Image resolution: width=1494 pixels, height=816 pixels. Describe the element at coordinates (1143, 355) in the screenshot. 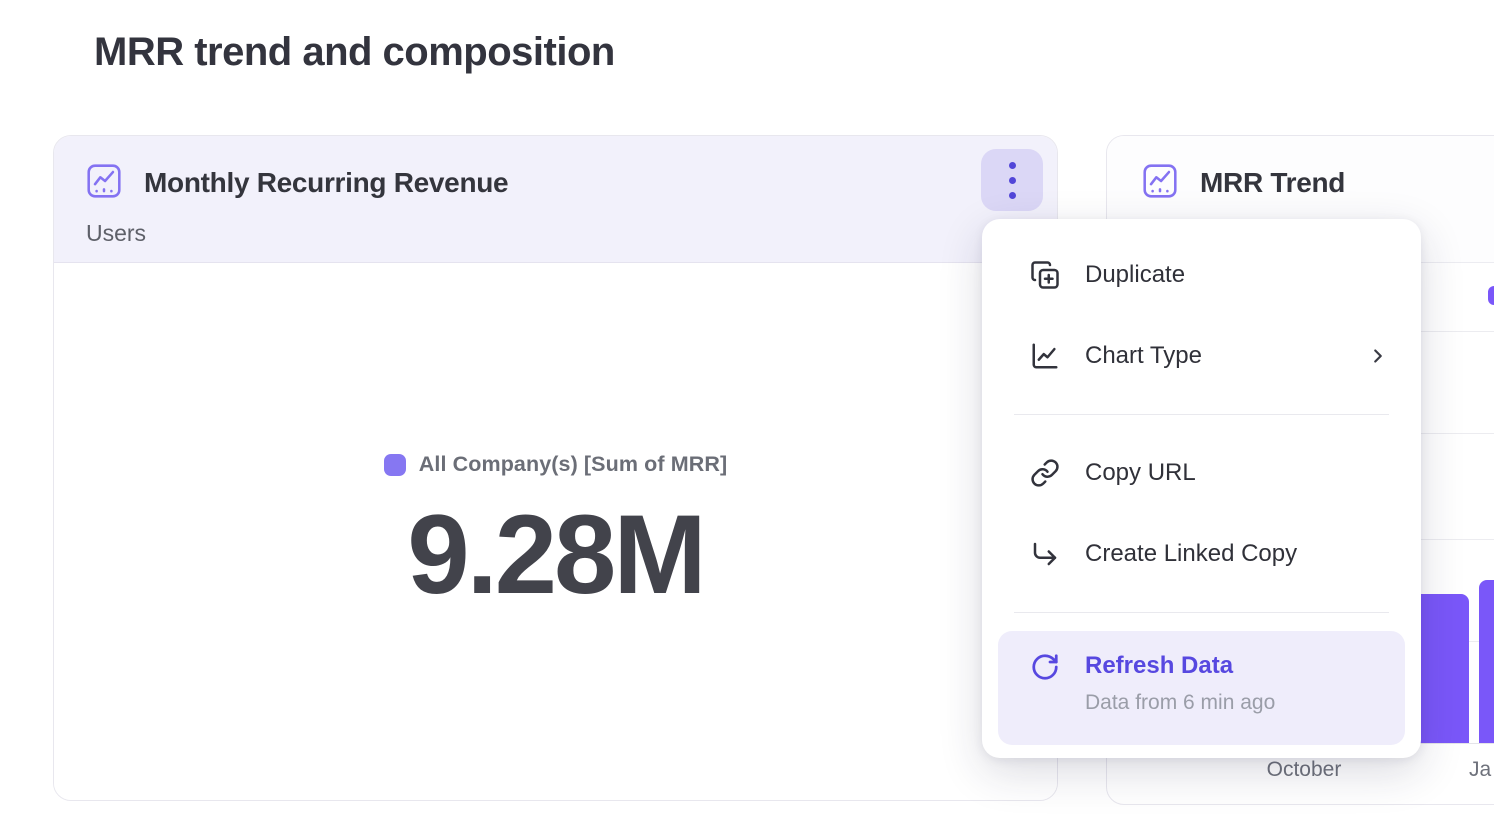

I see `menu-item-label: Chart Type` at that location.